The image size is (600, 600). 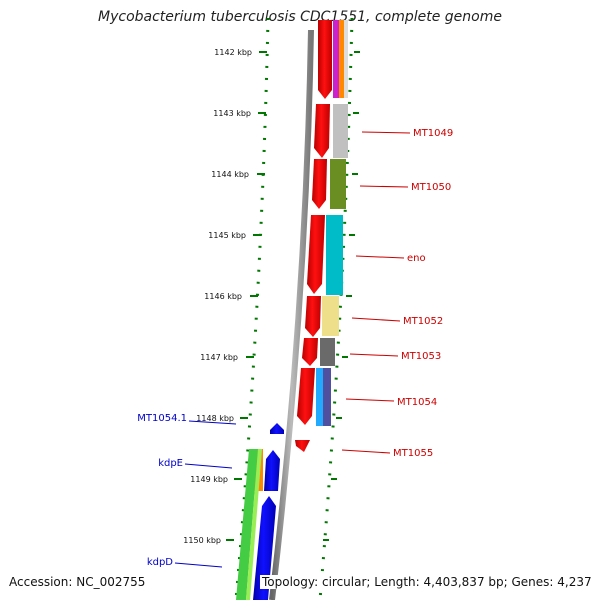 I want to click on gene-label-kdpE: kdpE, so click(x=170, y=463).